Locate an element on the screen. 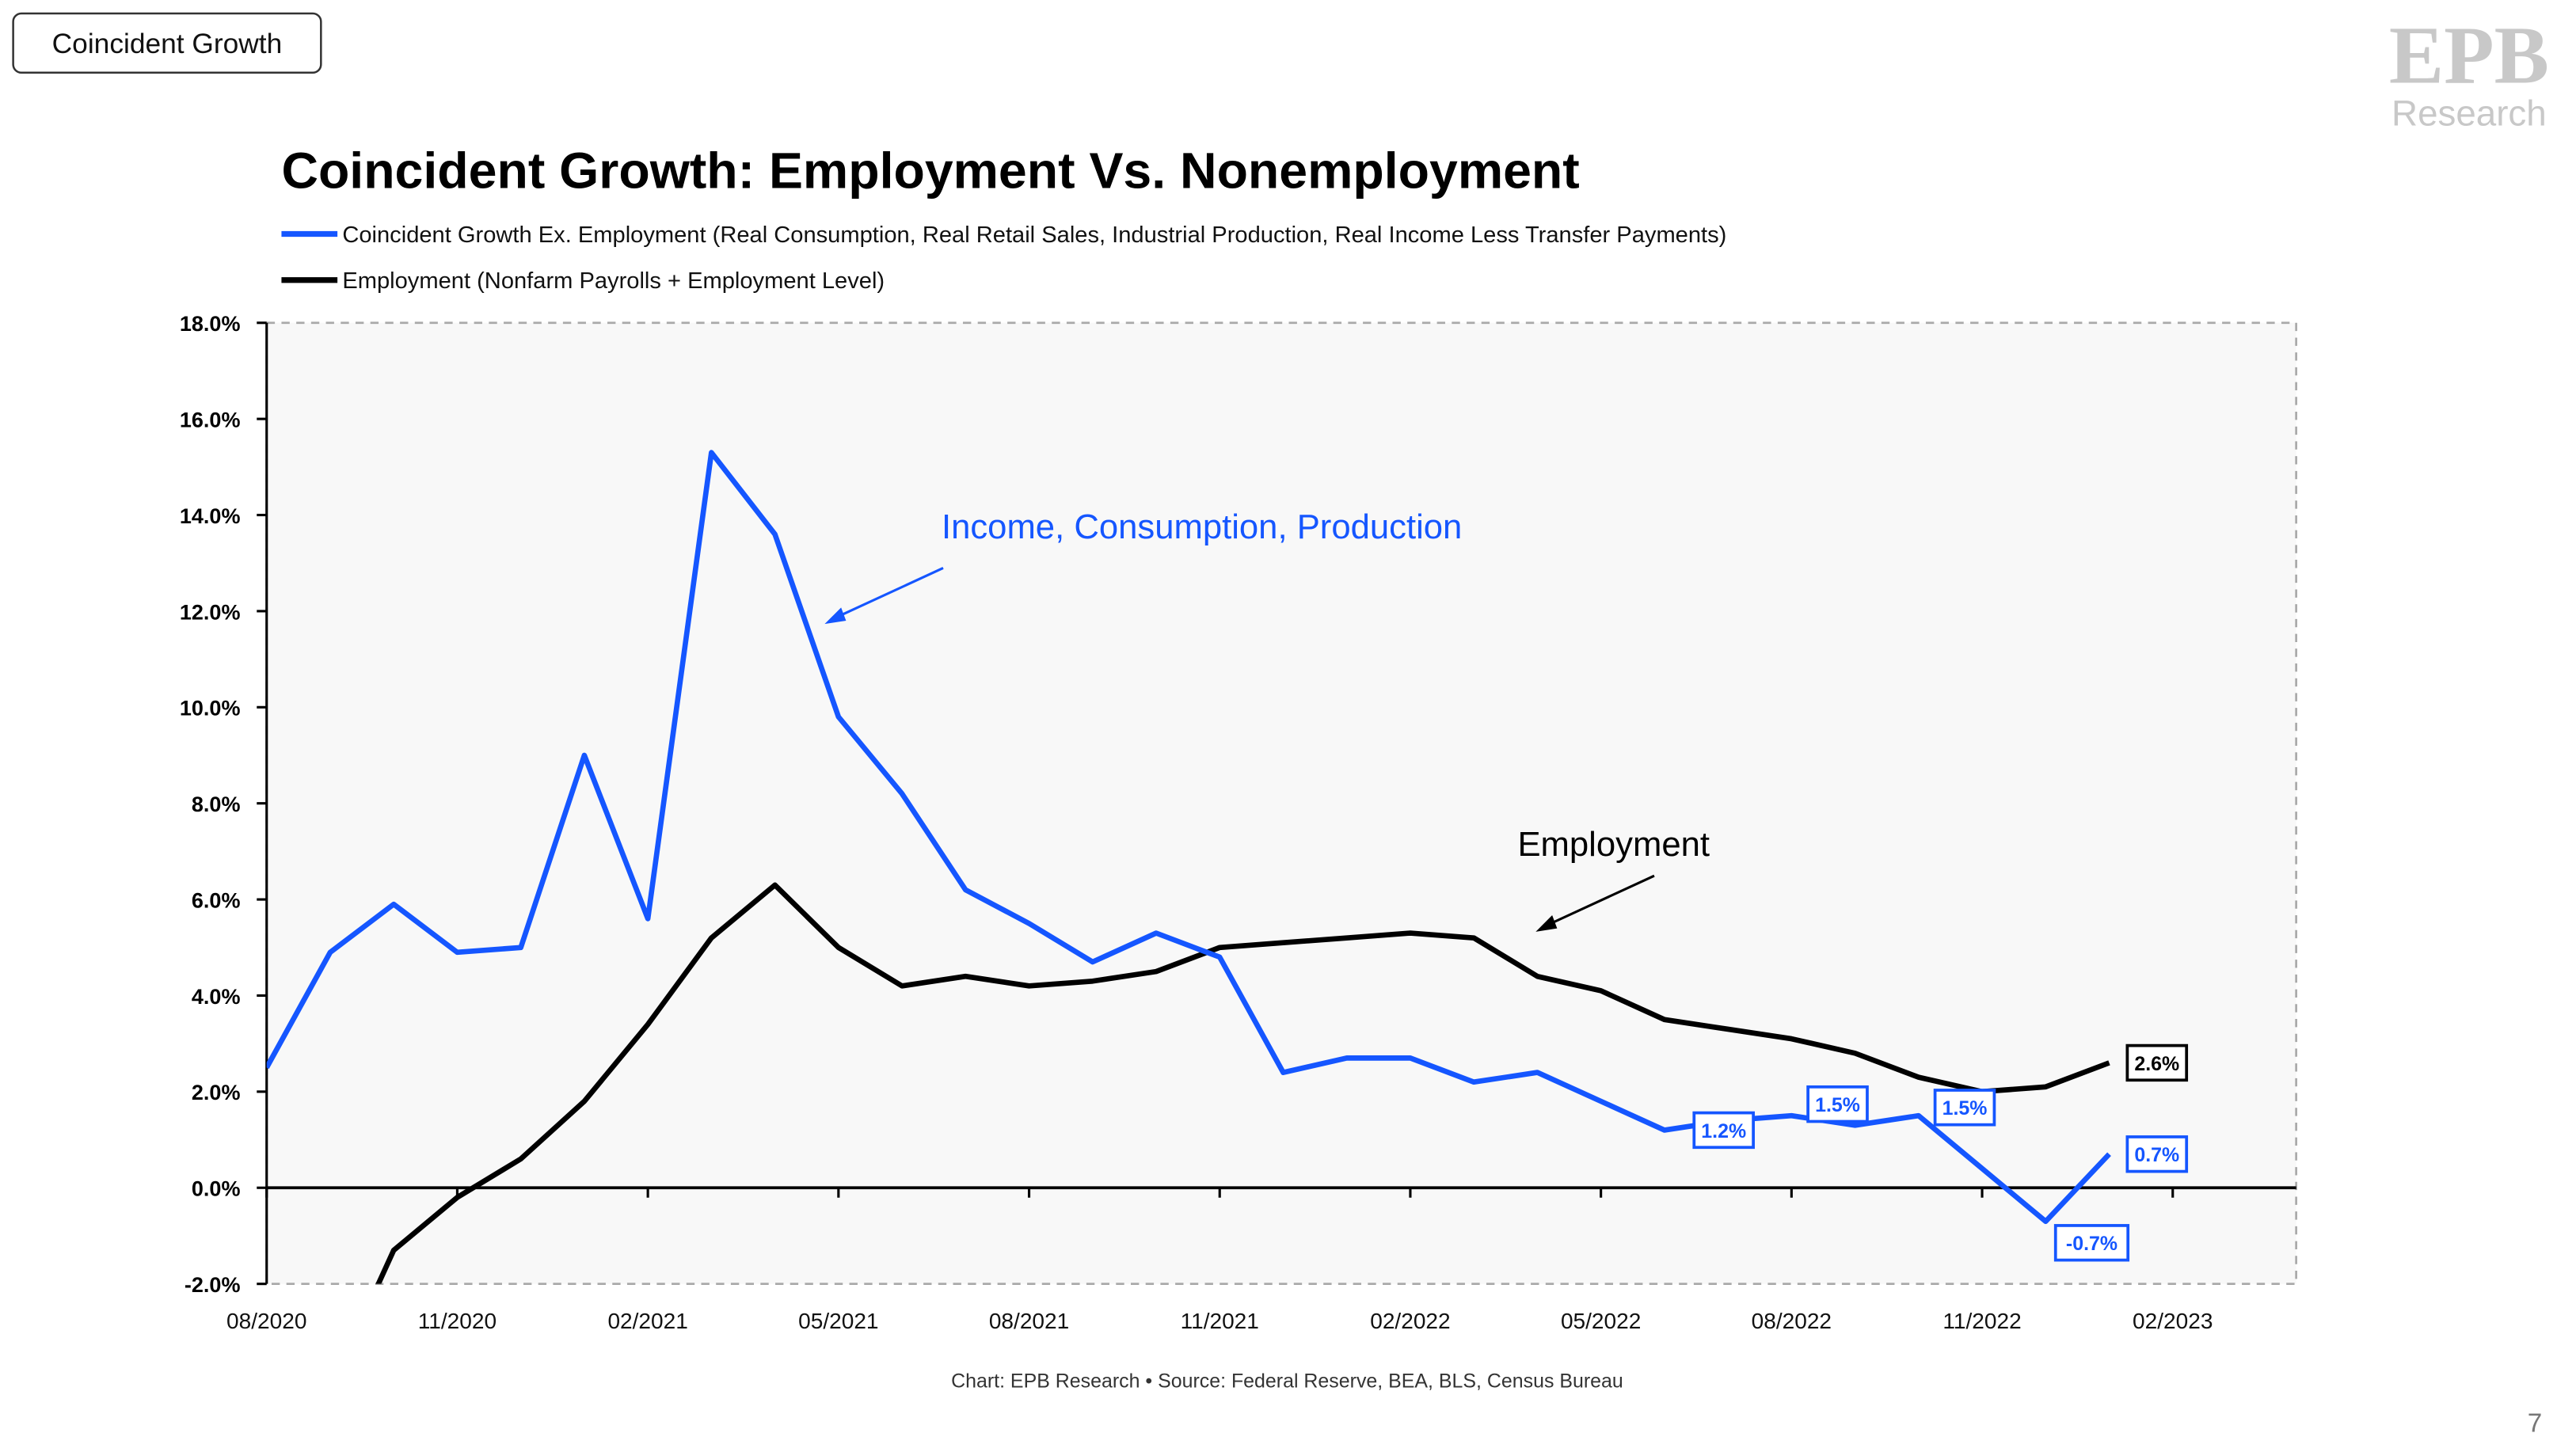 Image resolution: width=2576 pixels, height=1452 pixels. data-label-text: 2.6% is located at coordinates (2156, 1064).